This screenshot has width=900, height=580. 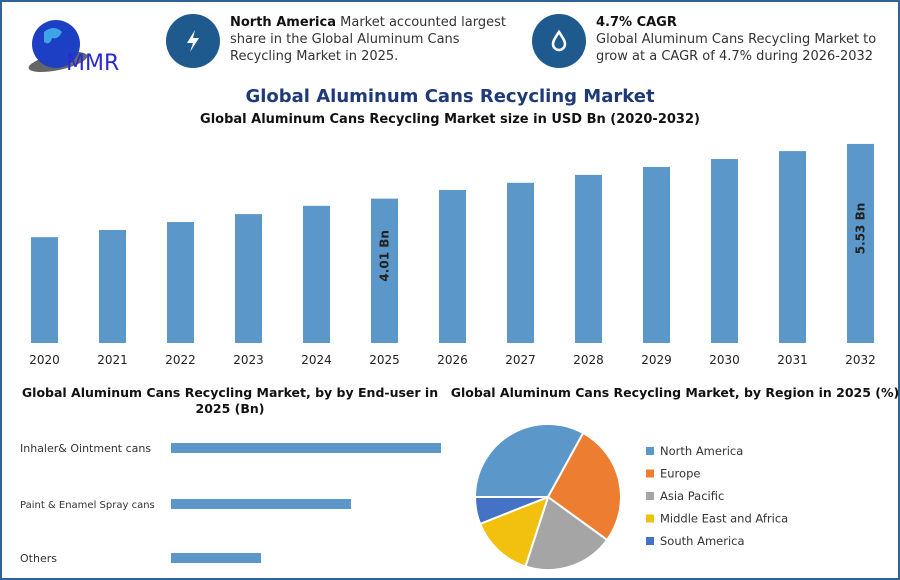 What do you see at coordinates (520, 360) in the screenshot?
I see `x-tick-2027: 2027` at bounding box center [520, 360].